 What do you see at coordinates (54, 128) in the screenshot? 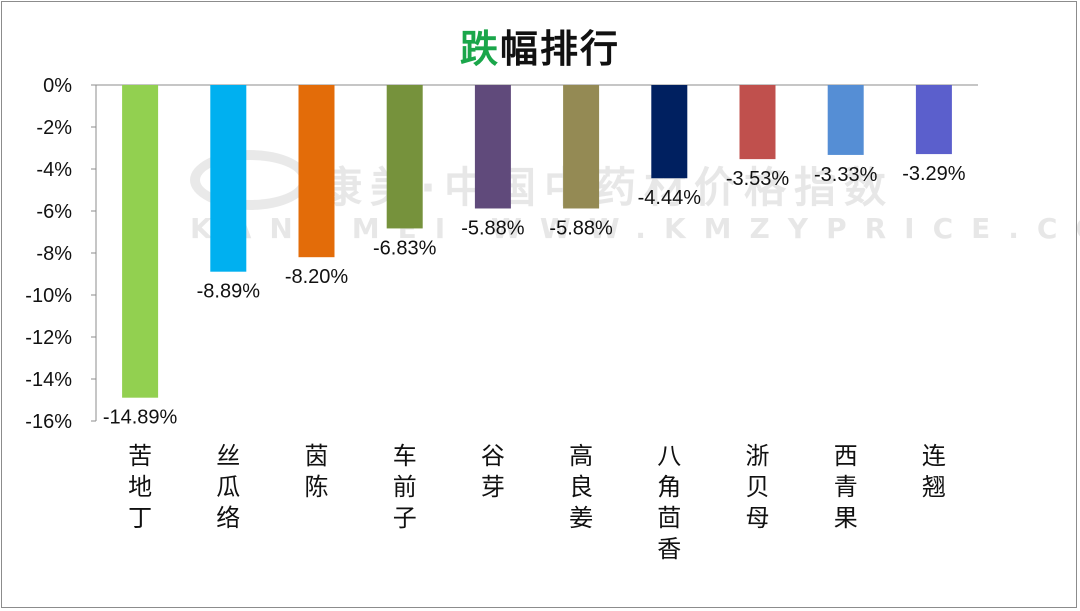
I see `y-tick-label: -2%` at bounding box center [54, 128].